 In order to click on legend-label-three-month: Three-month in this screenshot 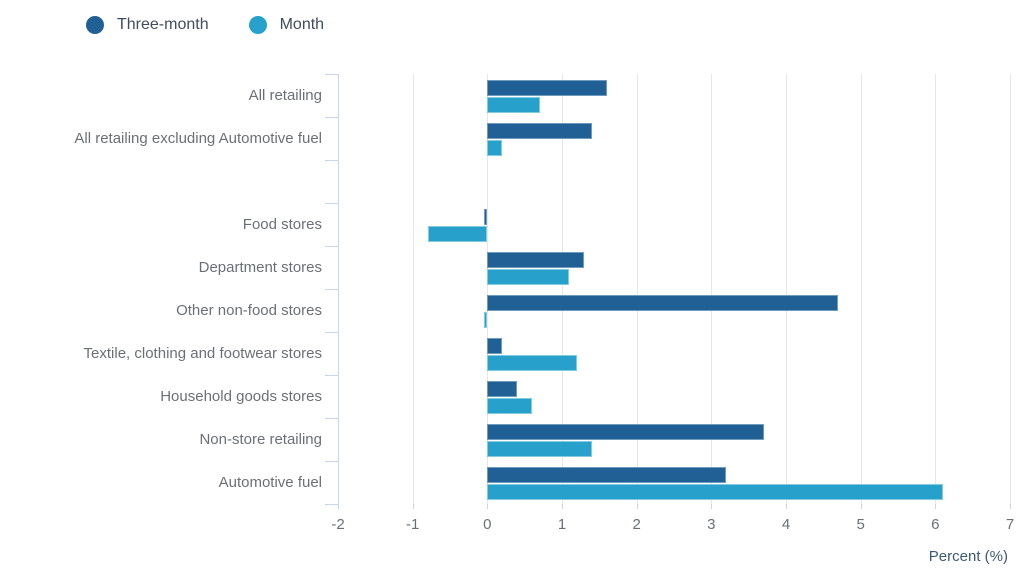, I will do `click(163, 24)`.